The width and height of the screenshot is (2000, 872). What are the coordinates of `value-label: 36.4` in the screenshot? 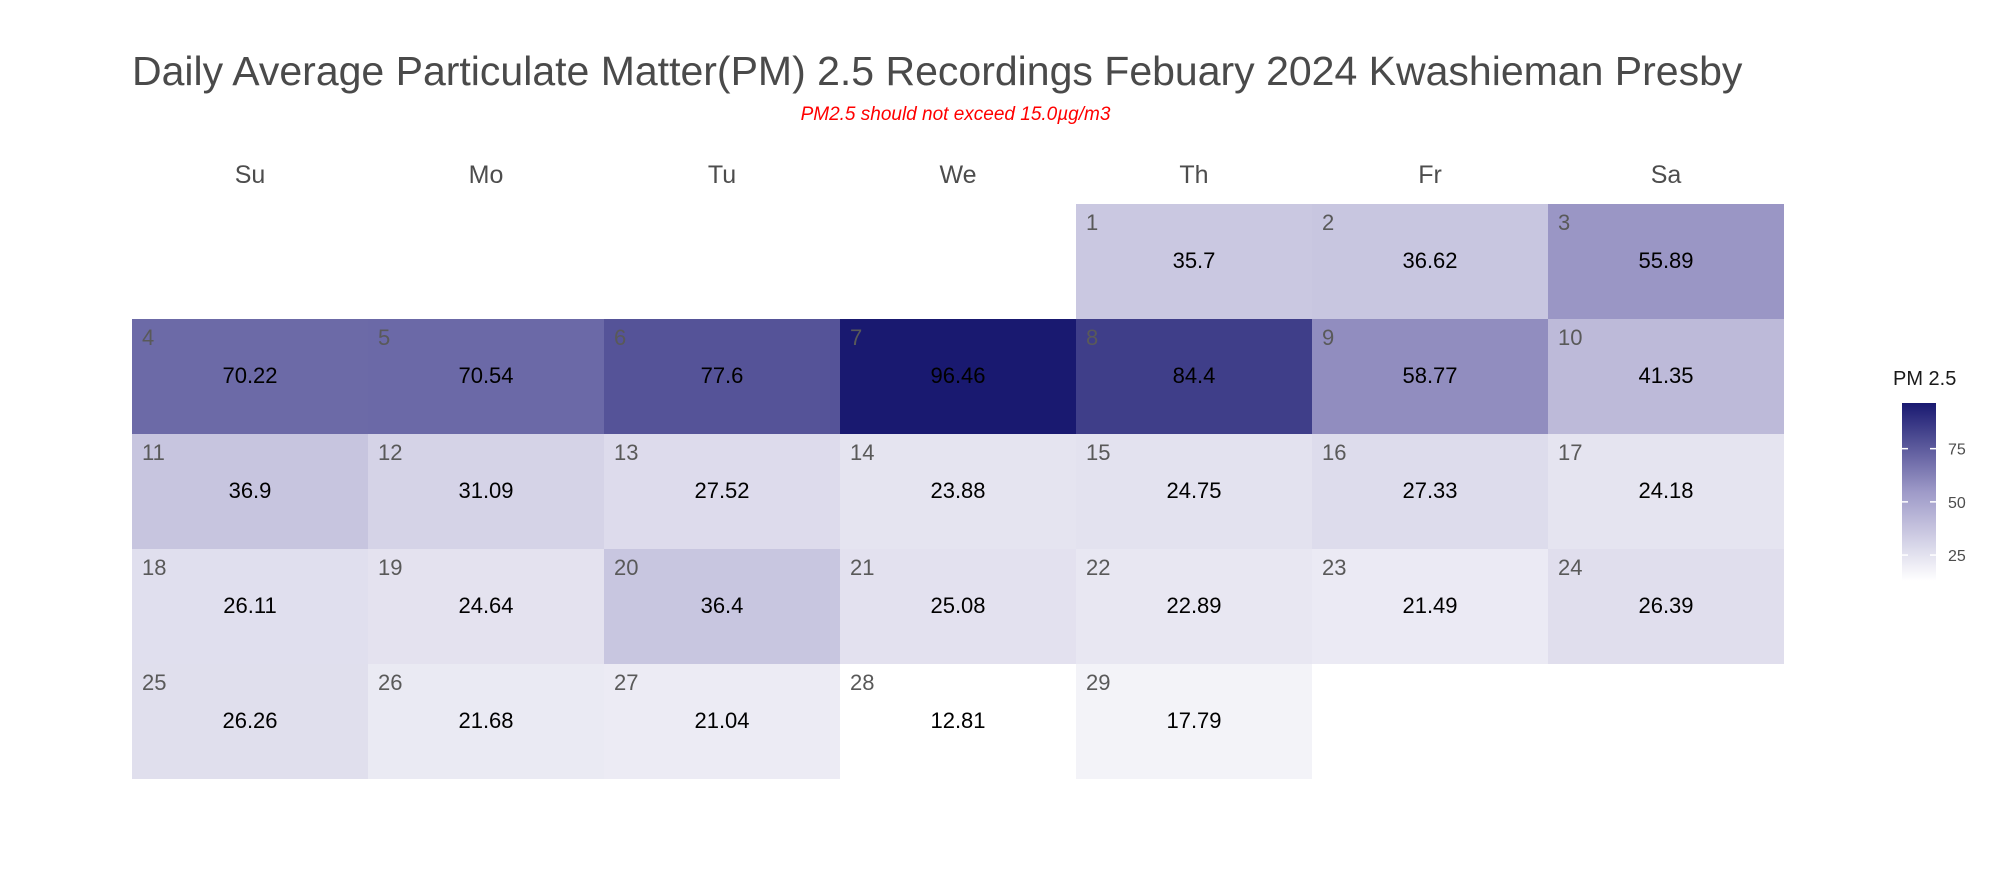 It's located at (722, 605).